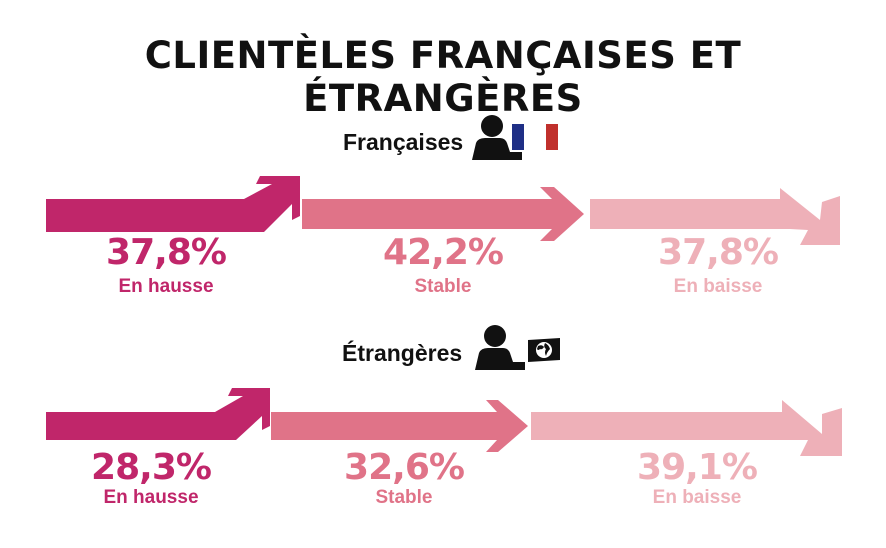 Image resolution: width=886 pixels, height=548 pixels. Describe the element at coordinates (404, 467) in the screenshot. I see `value-stable: 32,6%` at that location.